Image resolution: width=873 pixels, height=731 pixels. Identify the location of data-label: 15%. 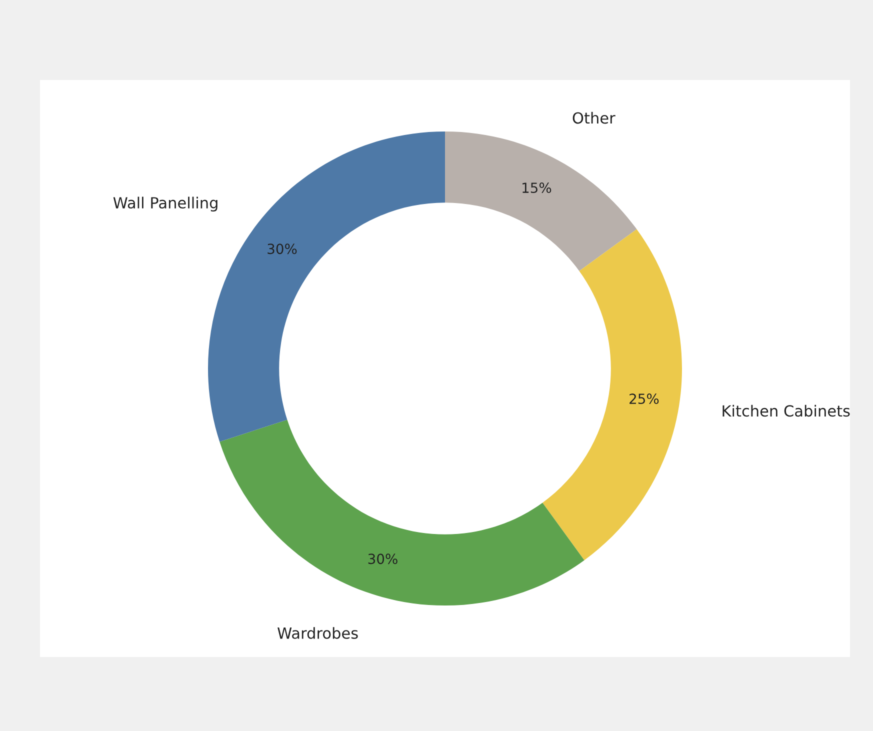
(537, 188).